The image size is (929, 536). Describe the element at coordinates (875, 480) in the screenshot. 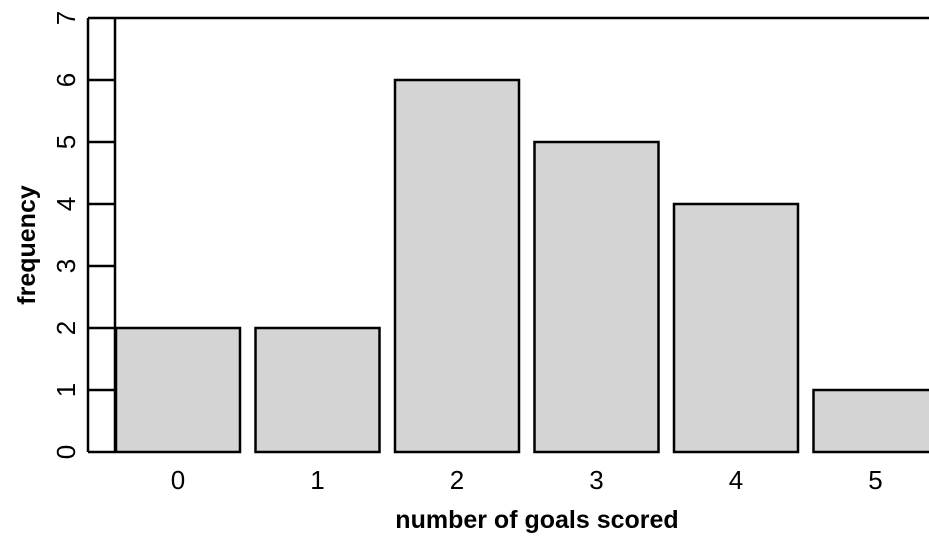

I see `x-tick-label: 5` at that location.